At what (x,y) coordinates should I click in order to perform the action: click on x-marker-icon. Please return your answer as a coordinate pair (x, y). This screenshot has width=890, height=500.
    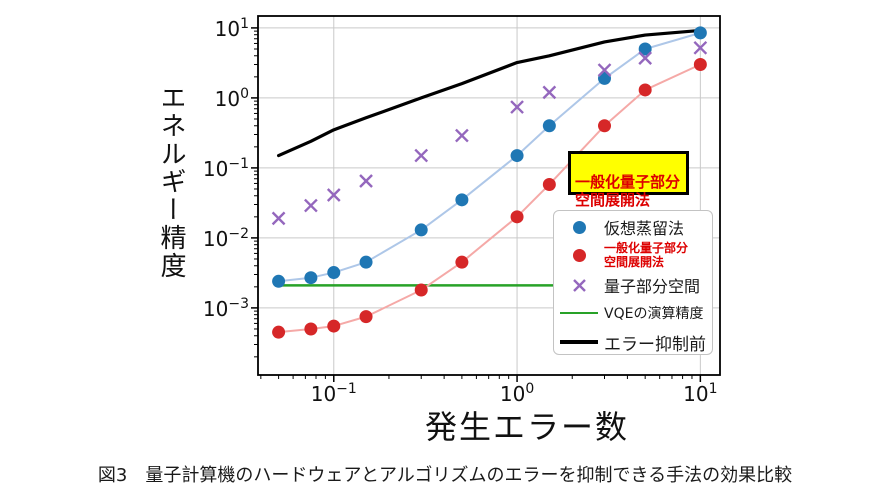
    Looking at the image, I should click on (579, 285).